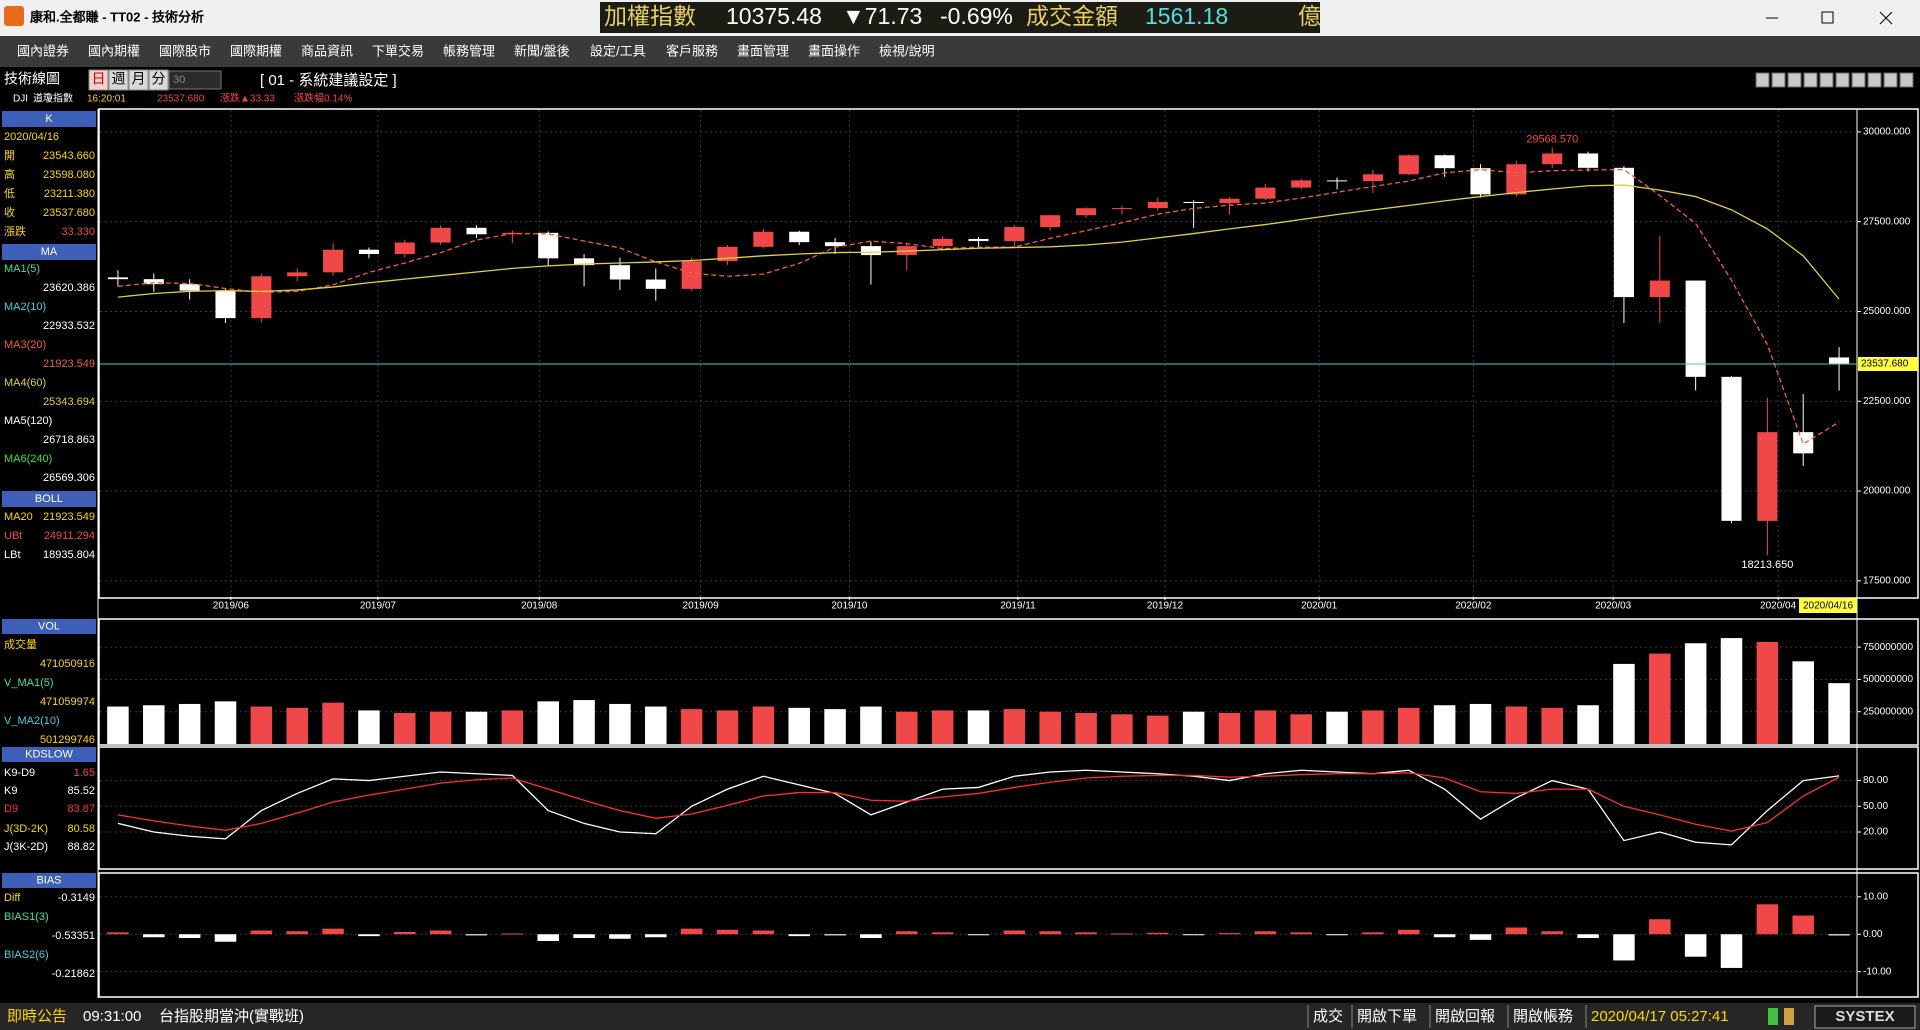 The height and width of the screenshot is (1030, 1920). I want to click on minutes-dropdown, so click(195, 80).